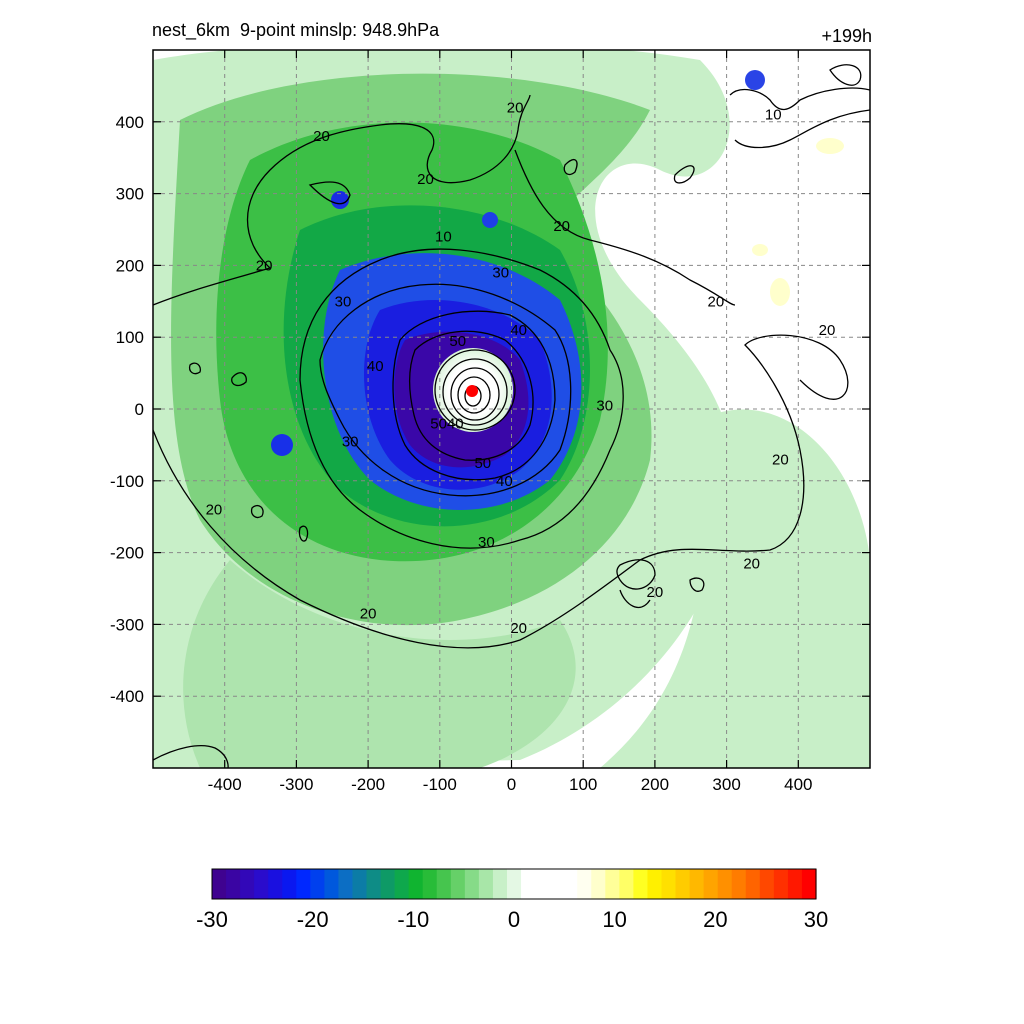 The image size is (1024, 1024). I want to click on x-tick-label: -100, so click(440, 784).